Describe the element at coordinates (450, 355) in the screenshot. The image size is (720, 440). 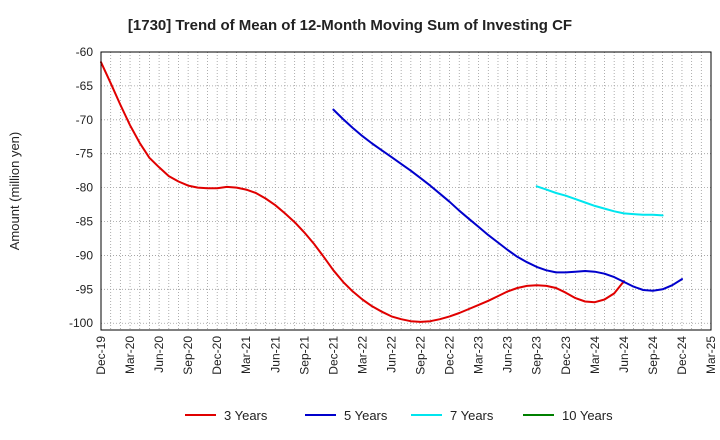
I see `x-tick-label: Dec-22` at that location.